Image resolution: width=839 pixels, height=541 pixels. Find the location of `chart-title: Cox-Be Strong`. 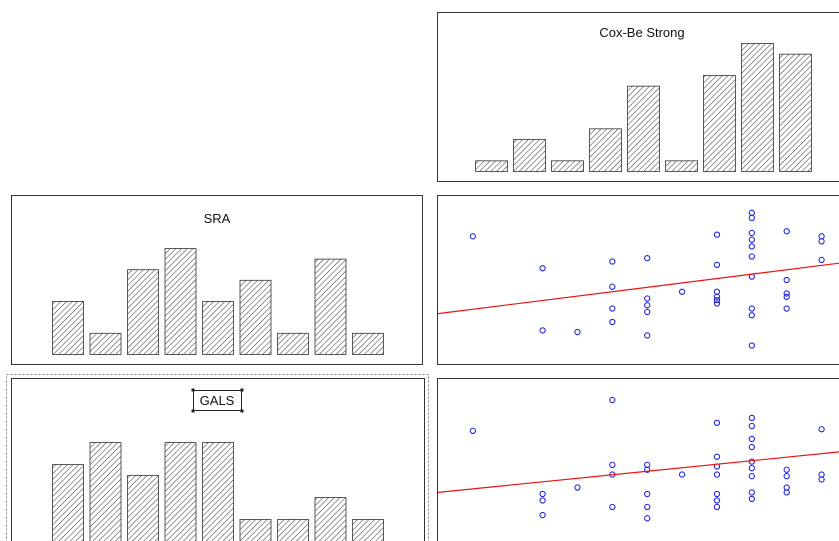

chart-title: Cox-Be Strong is located at coordinates (641, 32).